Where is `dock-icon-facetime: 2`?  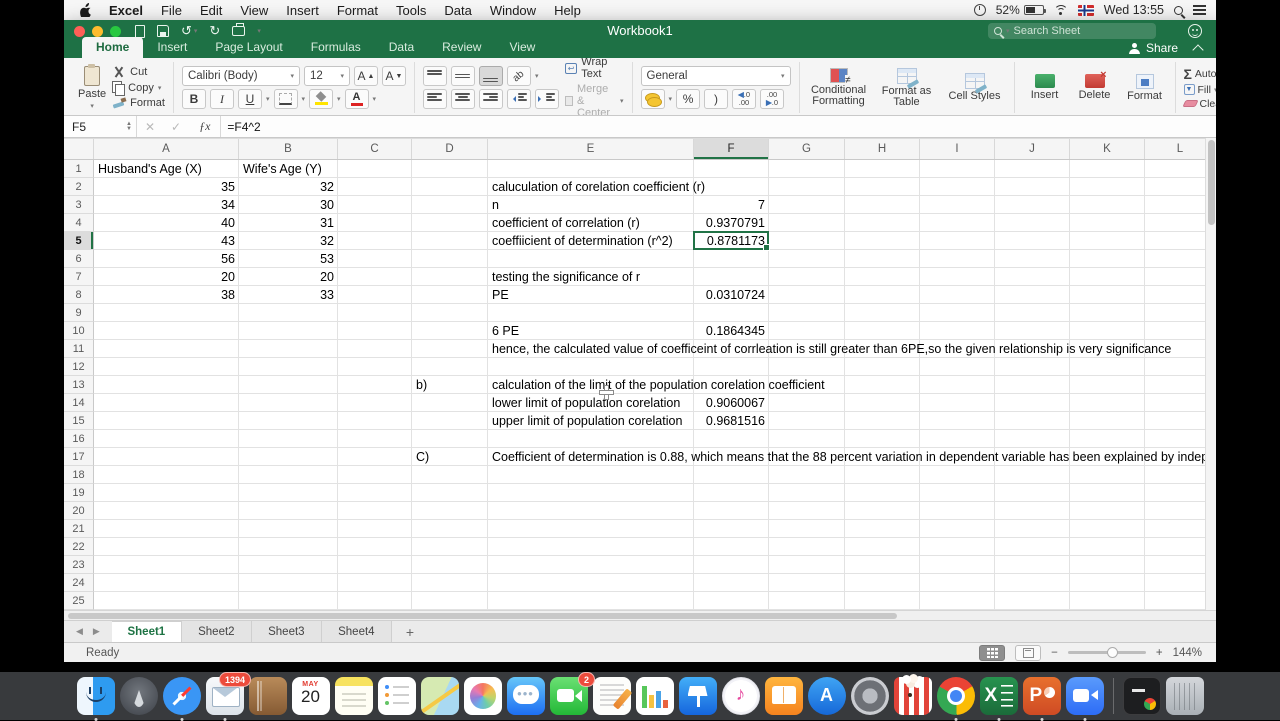
dock-icon-facetime: 2 is located at coordinates (569, 696).